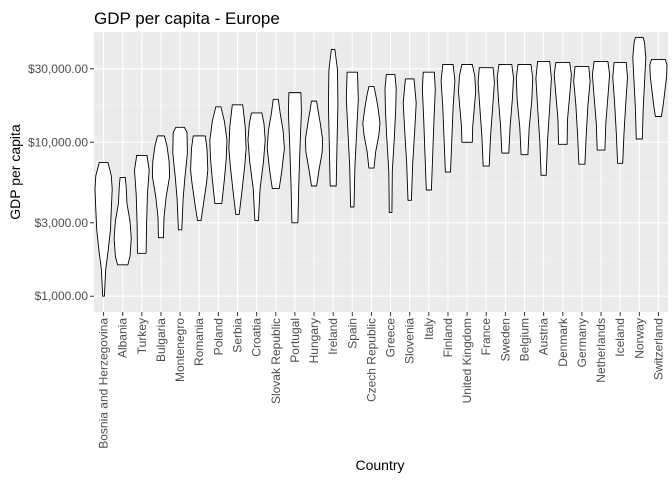  I want to click on x-tick-label: Czech Republic, so click(371, 360).